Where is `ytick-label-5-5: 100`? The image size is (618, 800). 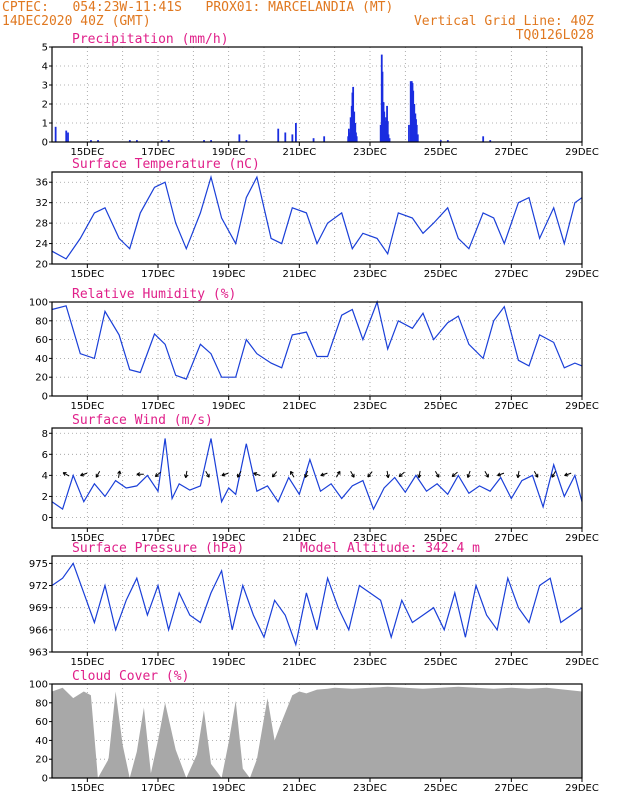
ytick-label-5-5: 100 is located at coordinates (38, 685).